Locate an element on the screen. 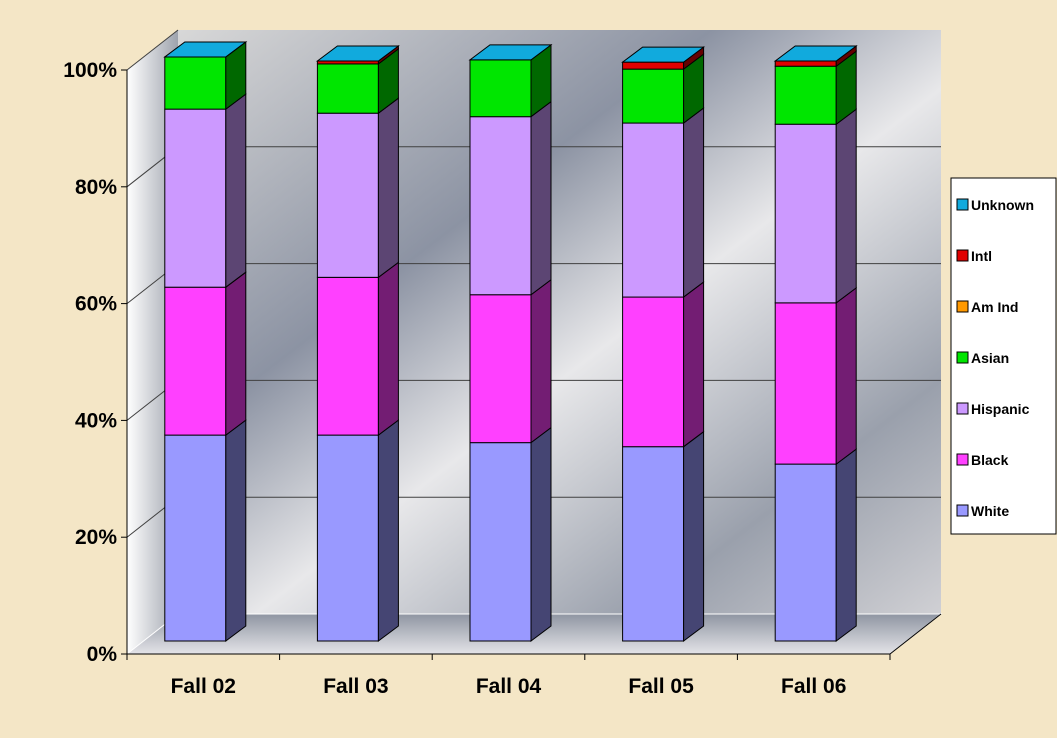 The image size is (1057, 738). legend-label: Black is located at coordinates (990, 460).